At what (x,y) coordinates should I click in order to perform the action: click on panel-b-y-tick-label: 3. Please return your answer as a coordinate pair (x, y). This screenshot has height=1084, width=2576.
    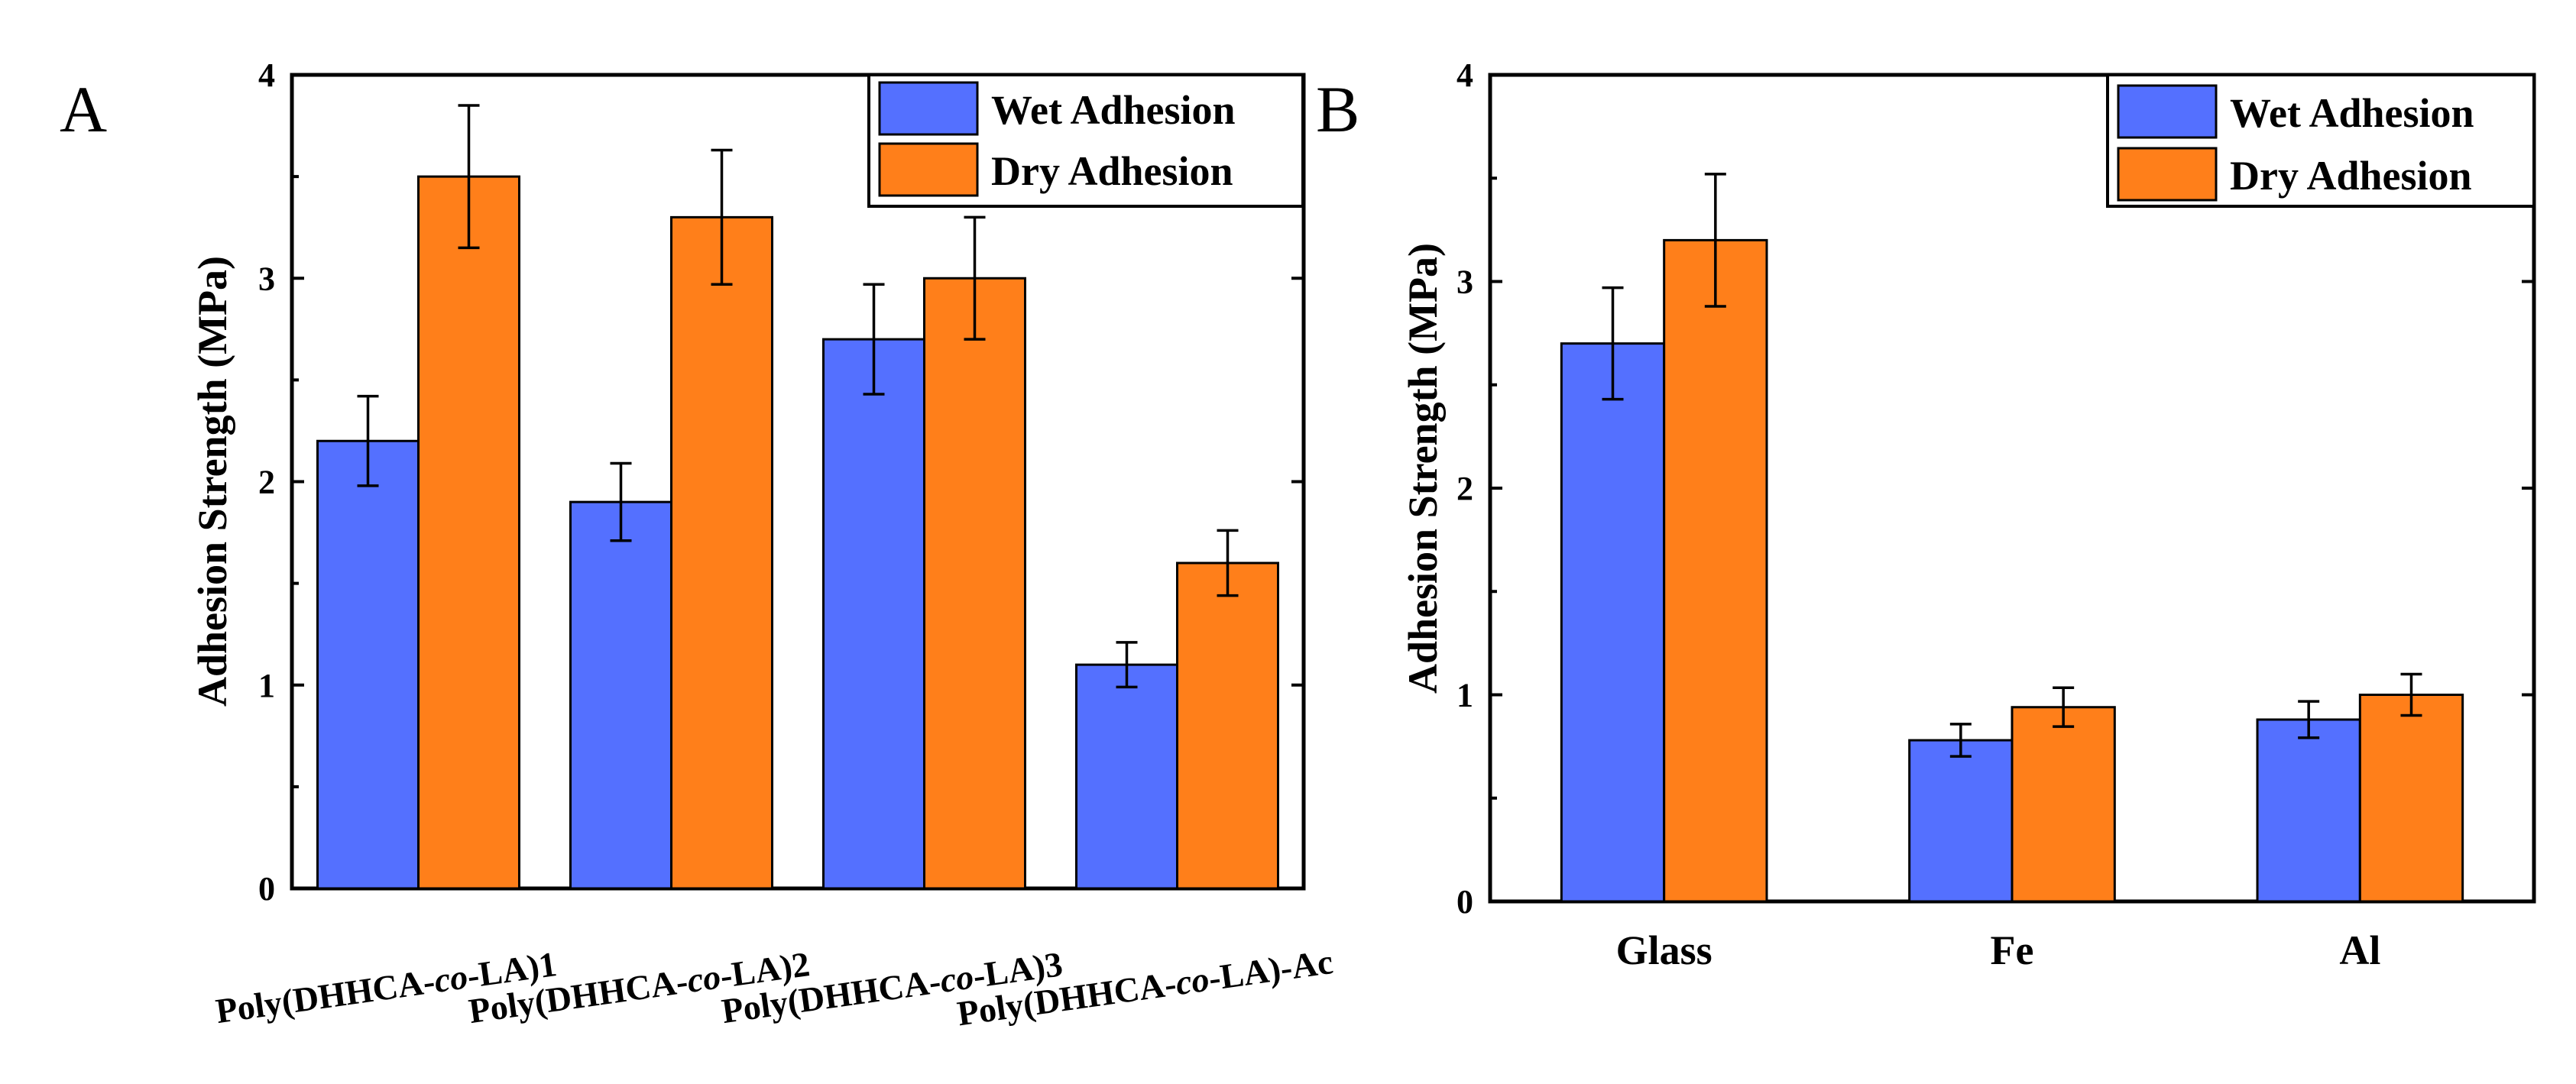
    Looking at the image, I should click on (1465, 282).